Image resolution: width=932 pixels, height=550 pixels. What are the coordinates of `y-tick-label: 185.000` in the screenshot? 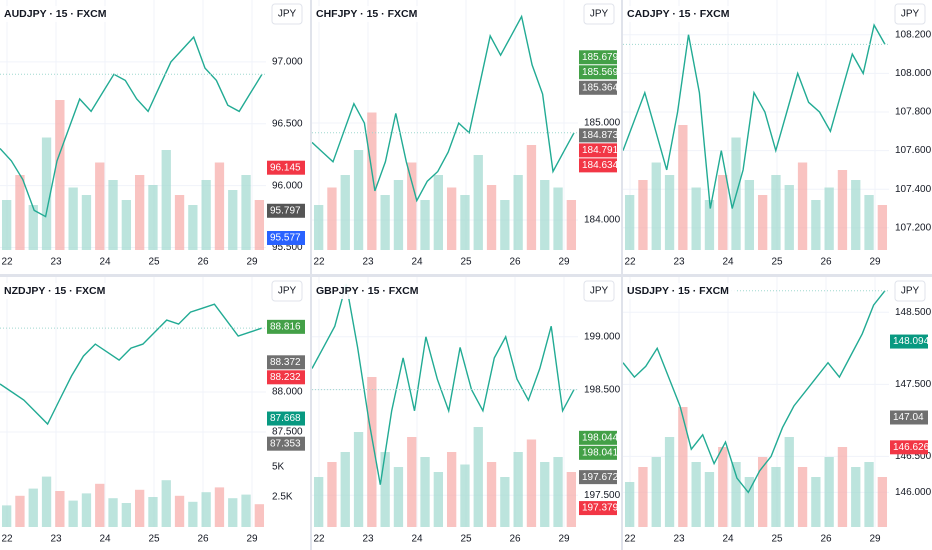 It's located at (602, 123).